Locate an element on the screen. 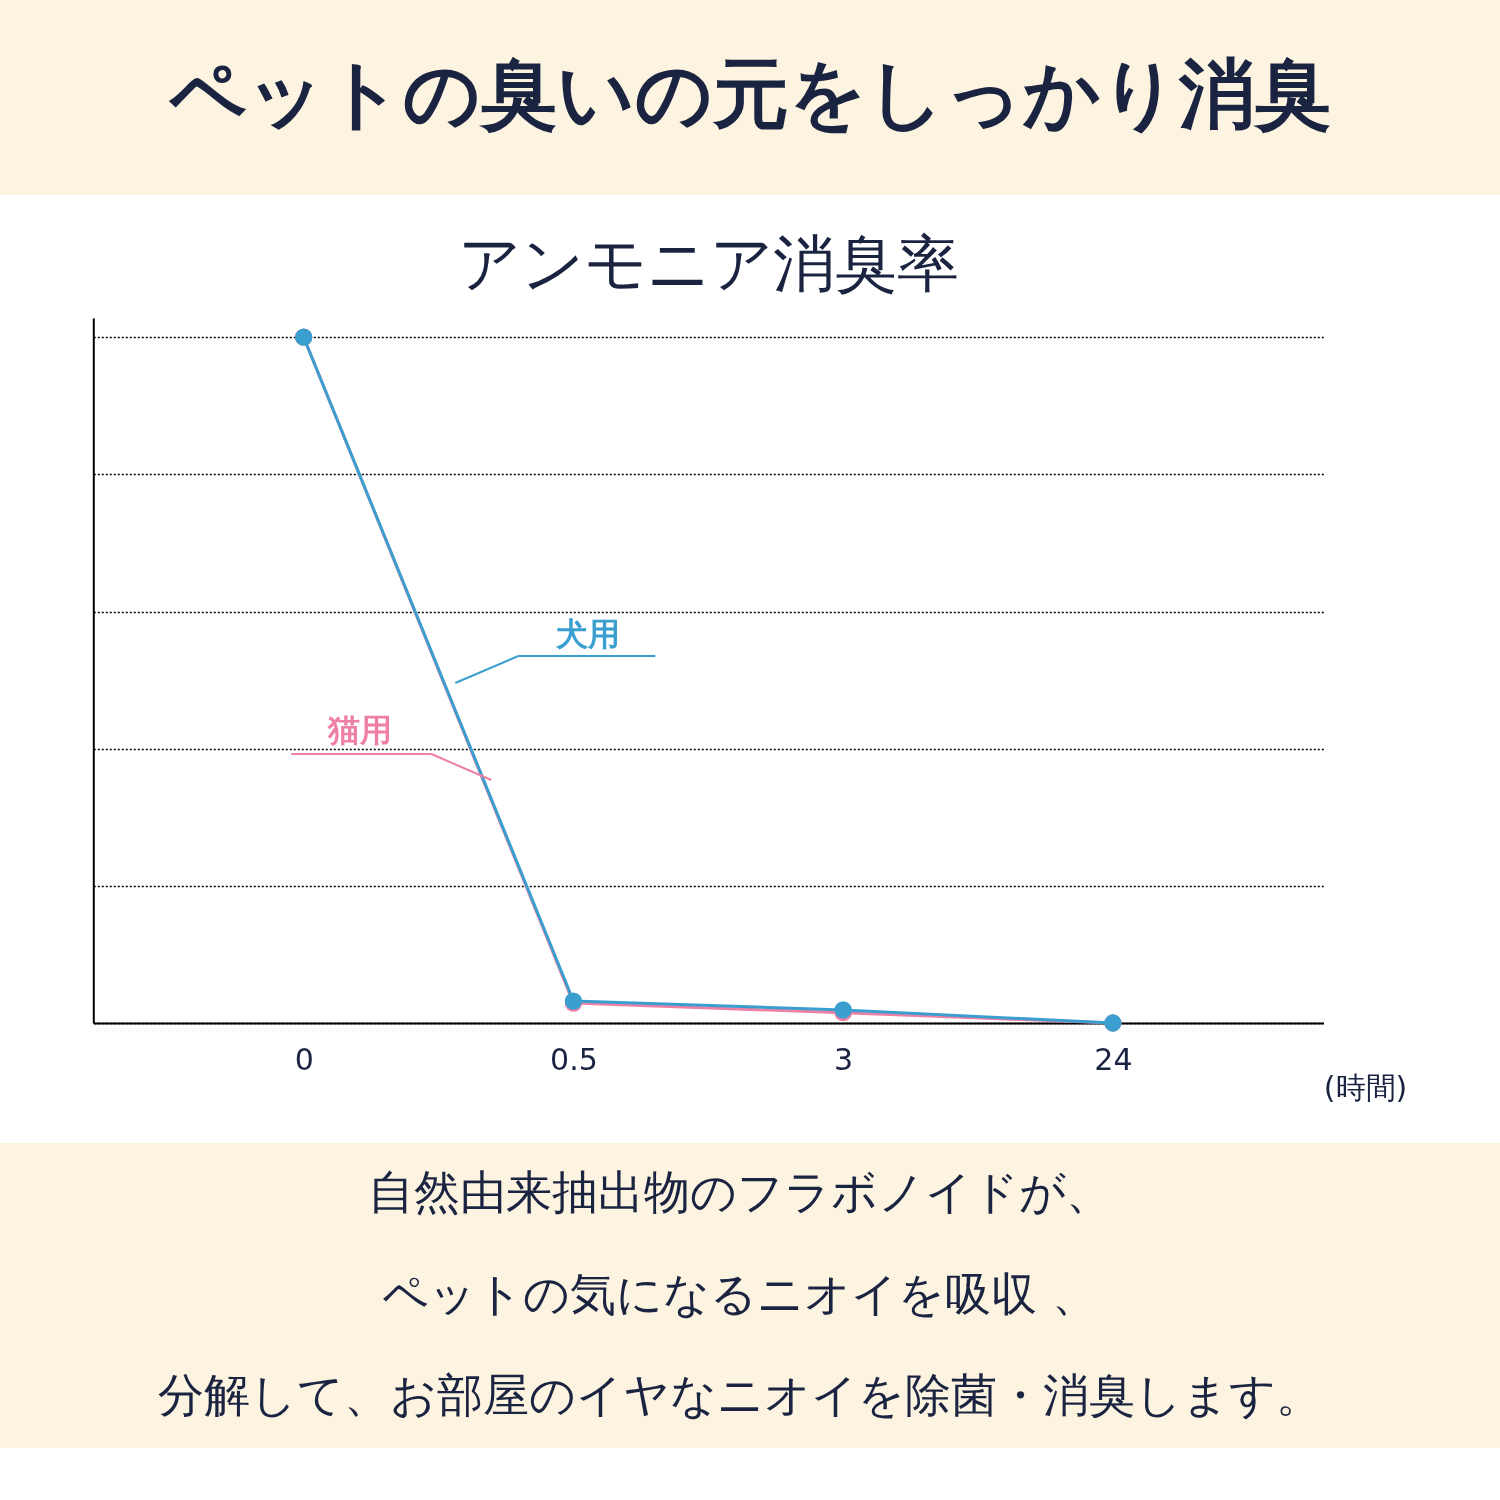 Image resolution: width=1500 pixels, height=1500 pixels. chart-subtitle: アンモニア消臭率 is located at coordinates (708, 263).